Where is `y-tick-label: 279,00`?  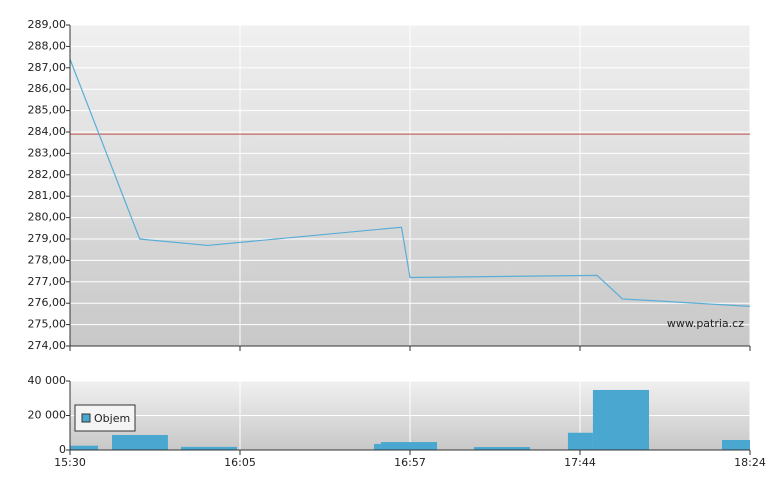 y-tick-label: 279,00 is located at coordinates (47, 238).